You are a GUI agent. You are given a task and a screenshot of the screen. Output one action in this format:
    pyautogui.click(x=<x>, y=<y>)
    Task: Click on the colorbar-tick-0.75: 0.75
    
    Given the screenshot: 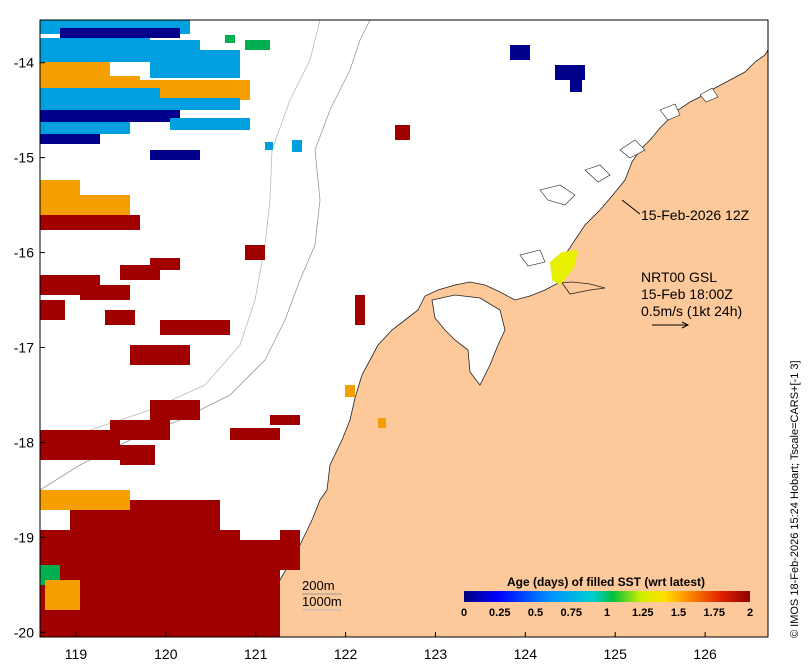 What is the action you would take?
    pyautogui.click(x=571, y=613)
    